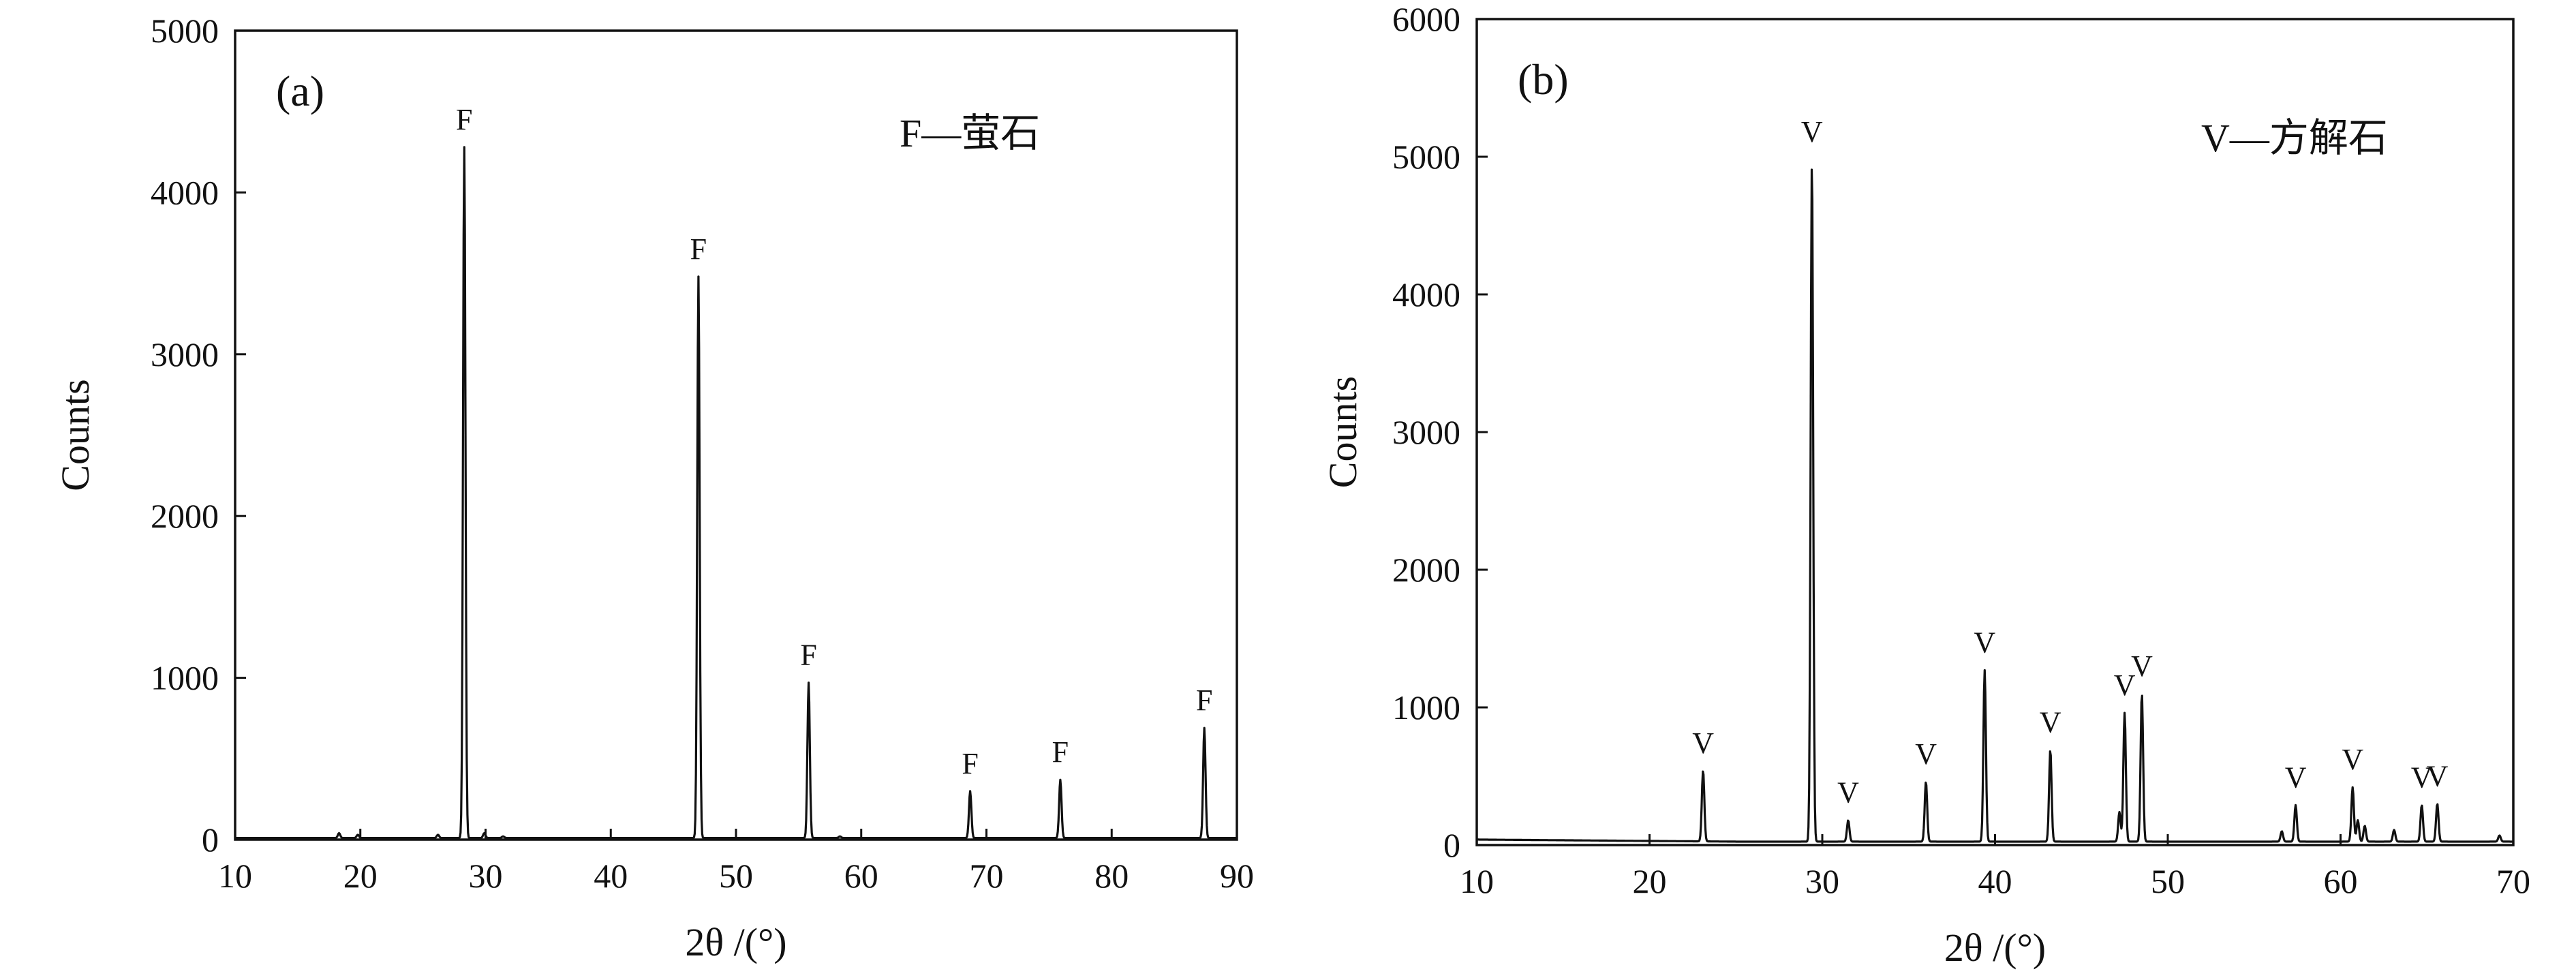  Describe the element at coordinates (1111, 876) in the screenshot. I see `x-tick-label: 80` at that location.